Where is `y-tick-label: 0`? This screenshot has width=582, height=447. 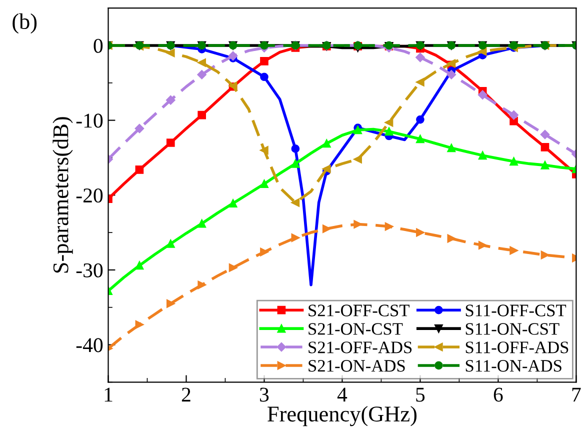
y-tick-label: 0 is located at coordinates (98, 45).